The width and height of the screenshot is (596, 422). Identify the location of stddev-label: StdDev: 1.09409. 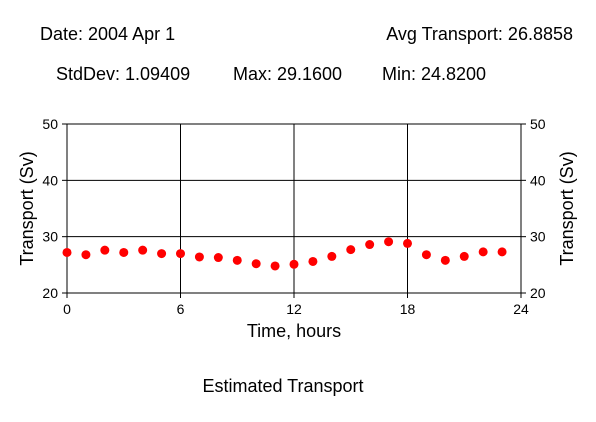
(123, 74).